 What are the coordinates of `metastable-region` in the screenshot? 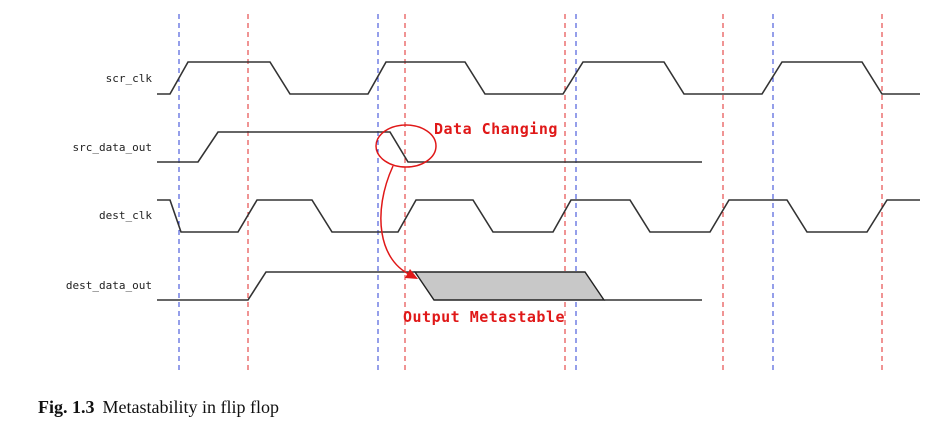 It's located at (509, 286).